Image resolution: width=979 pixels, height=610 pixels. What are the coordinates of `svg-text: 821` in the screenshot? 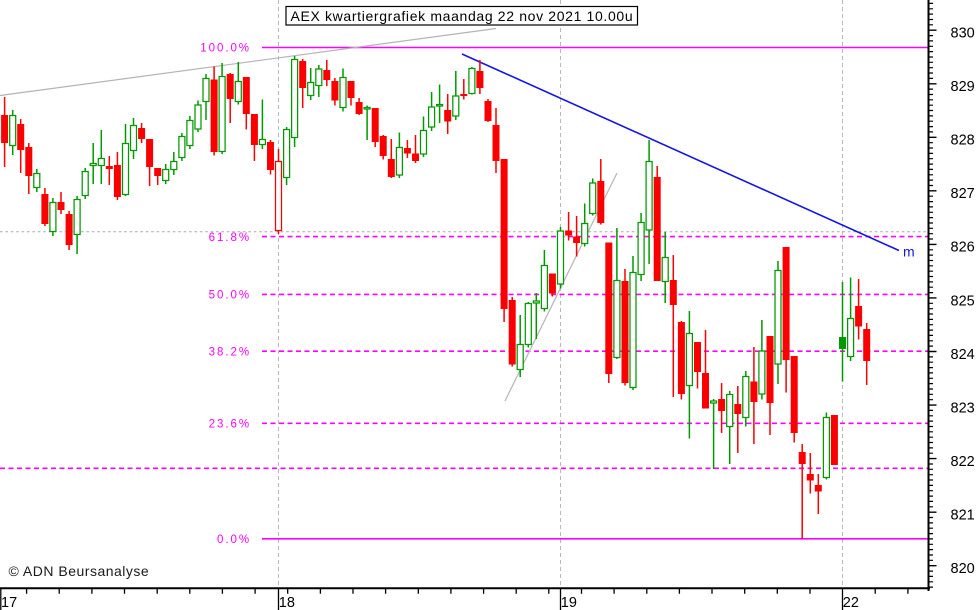 It's located at (963, 515).